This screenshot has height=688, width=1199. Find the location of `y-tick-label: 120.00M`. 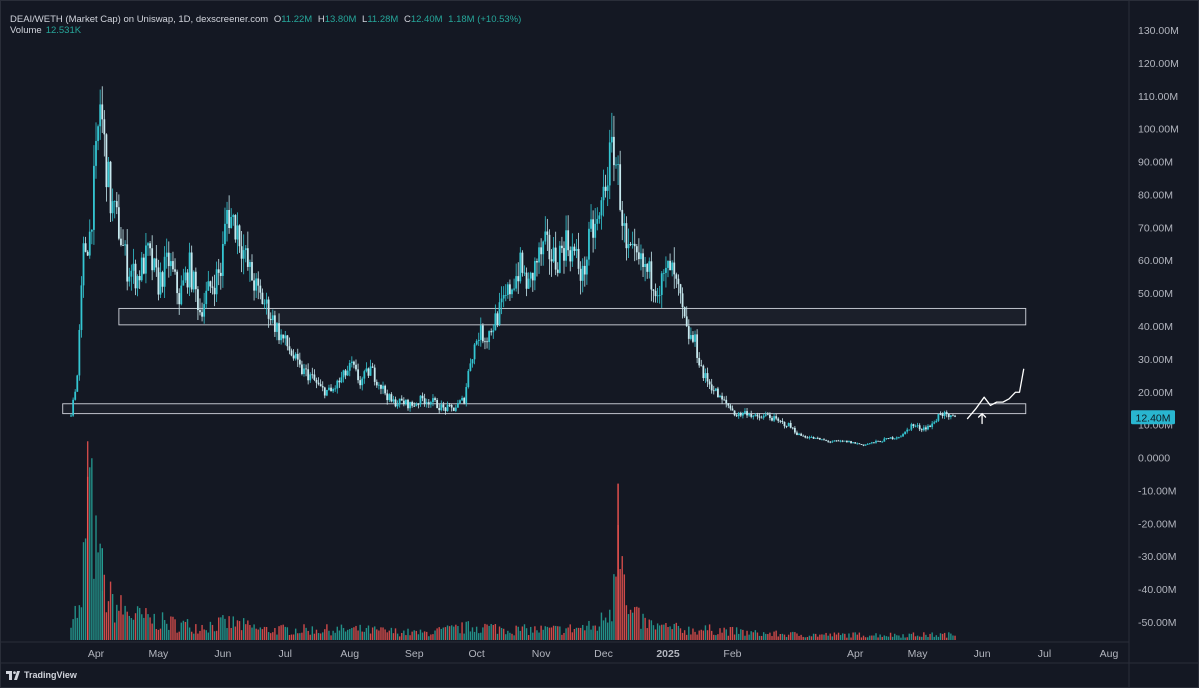

y-tick-label: 120.00M is located at coordinates (1158, 64).